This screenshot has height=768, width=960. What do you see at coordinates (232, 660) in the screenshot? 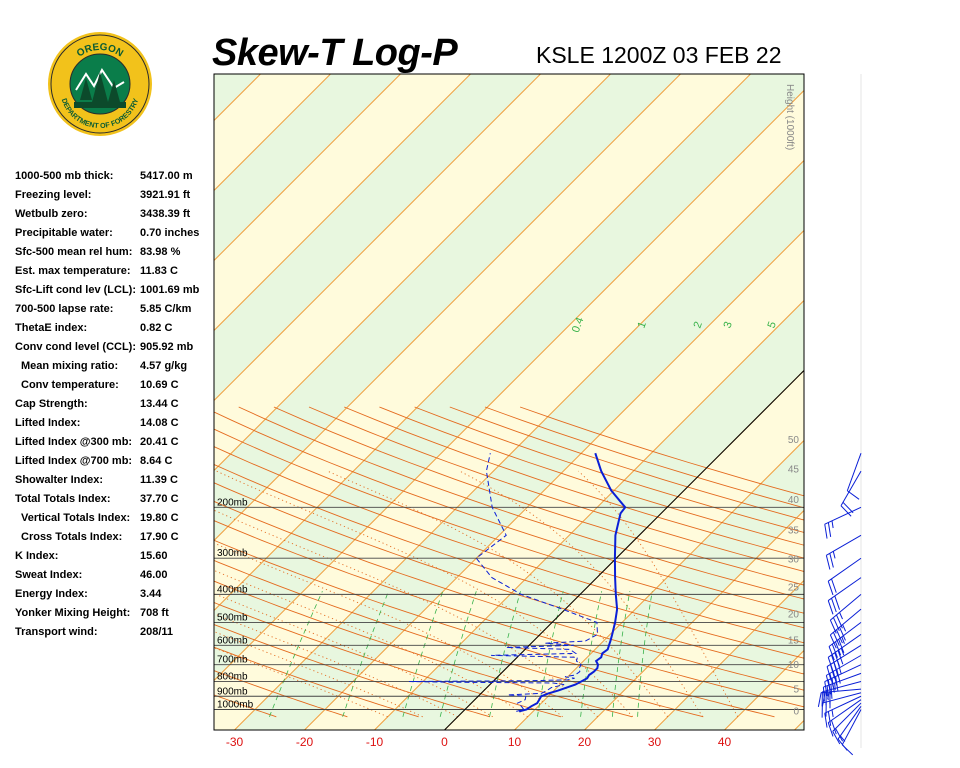
I see `pressure-label: 700mb` at bounding box center [232, 660].